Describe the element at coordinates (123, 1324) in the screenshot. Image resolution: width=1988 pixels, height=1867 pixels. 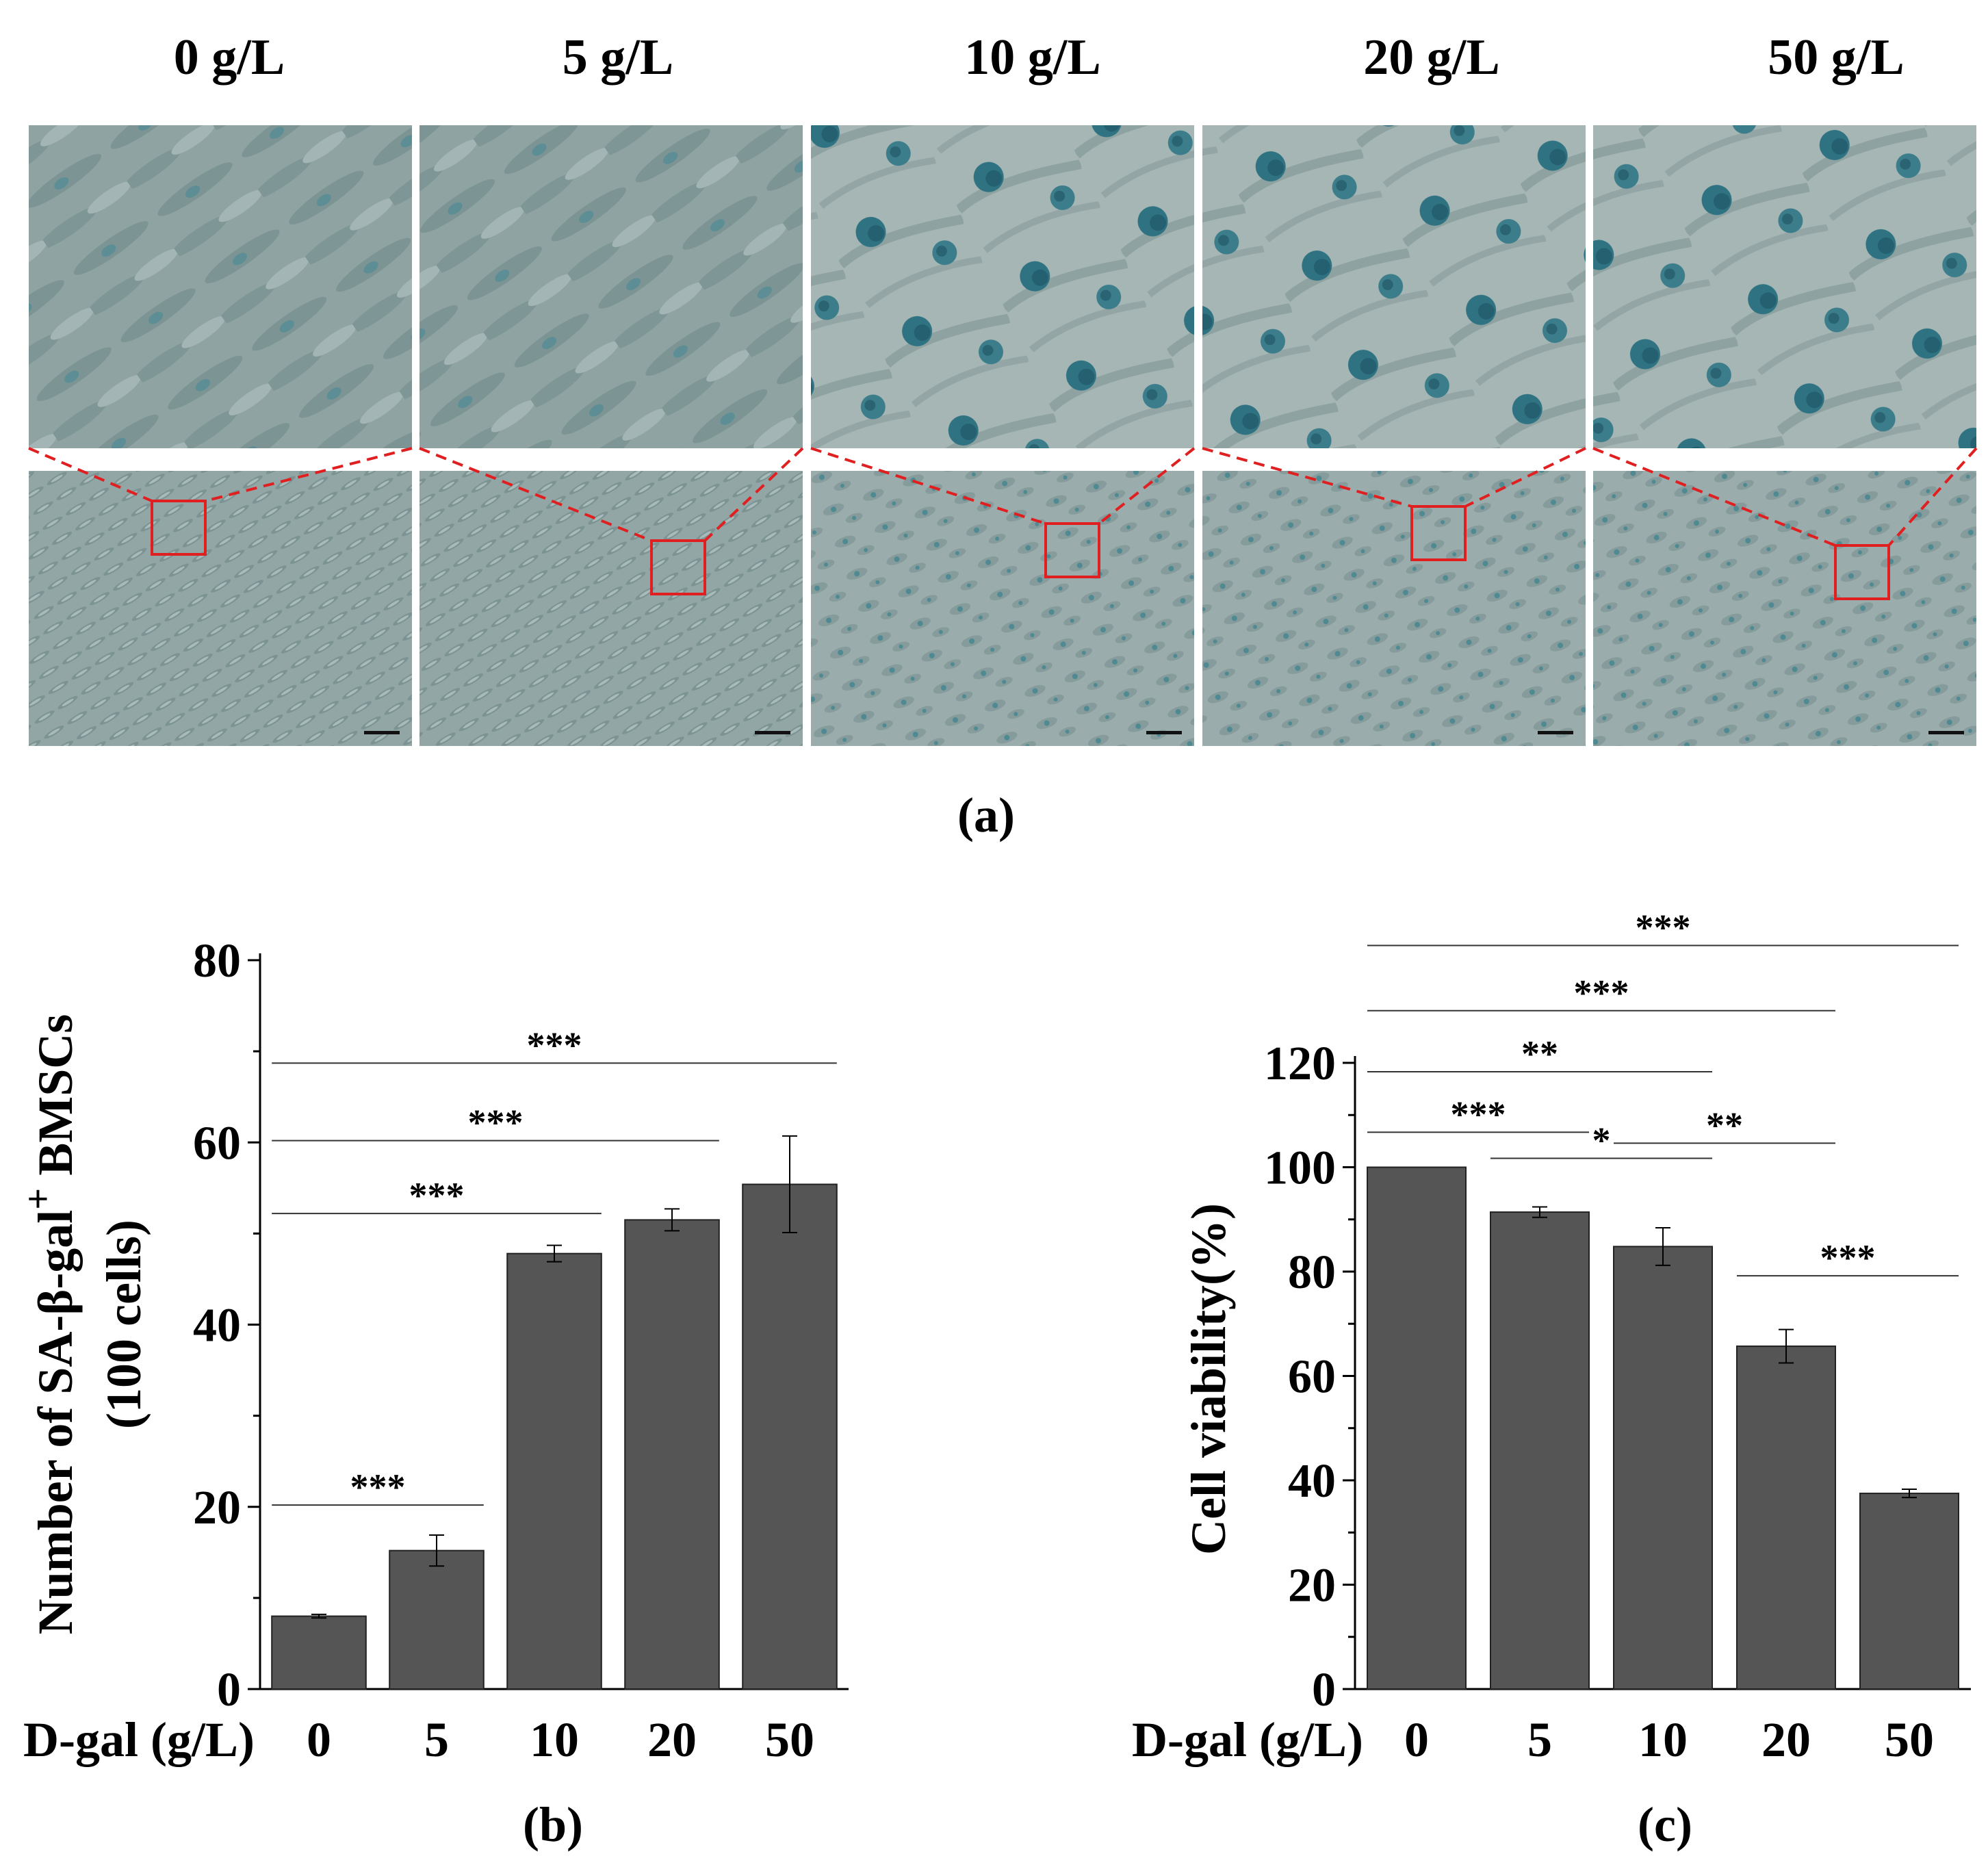
I see `y-axis-label-units: (100 cells)` at that location.